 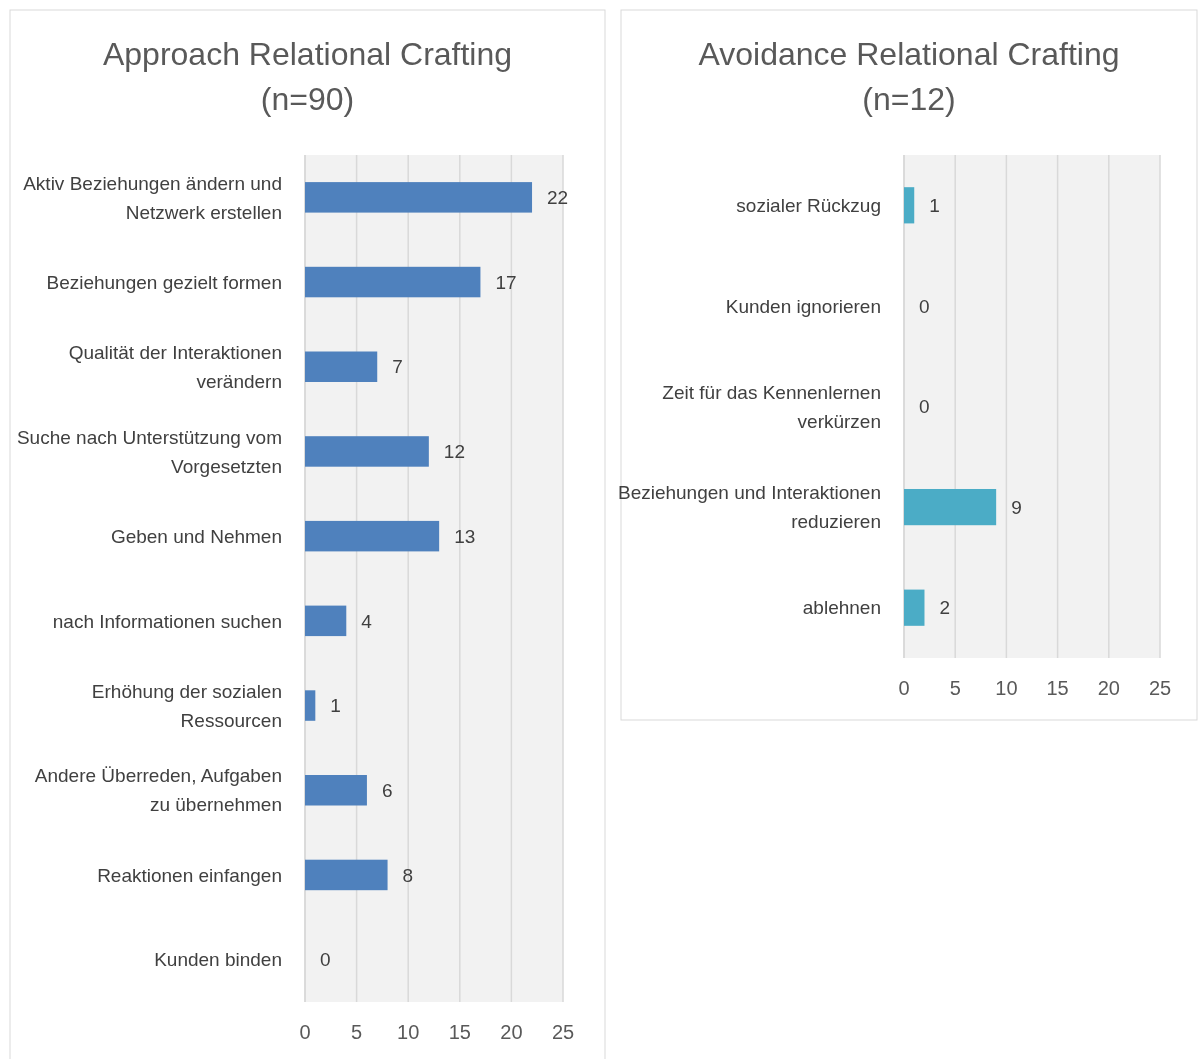 What do you see at coordinates (186, 705) in the screenshot?
I see `y-tick-label: Erhöhung der sozialen Ressourcen` at bounding box center [186, 705].